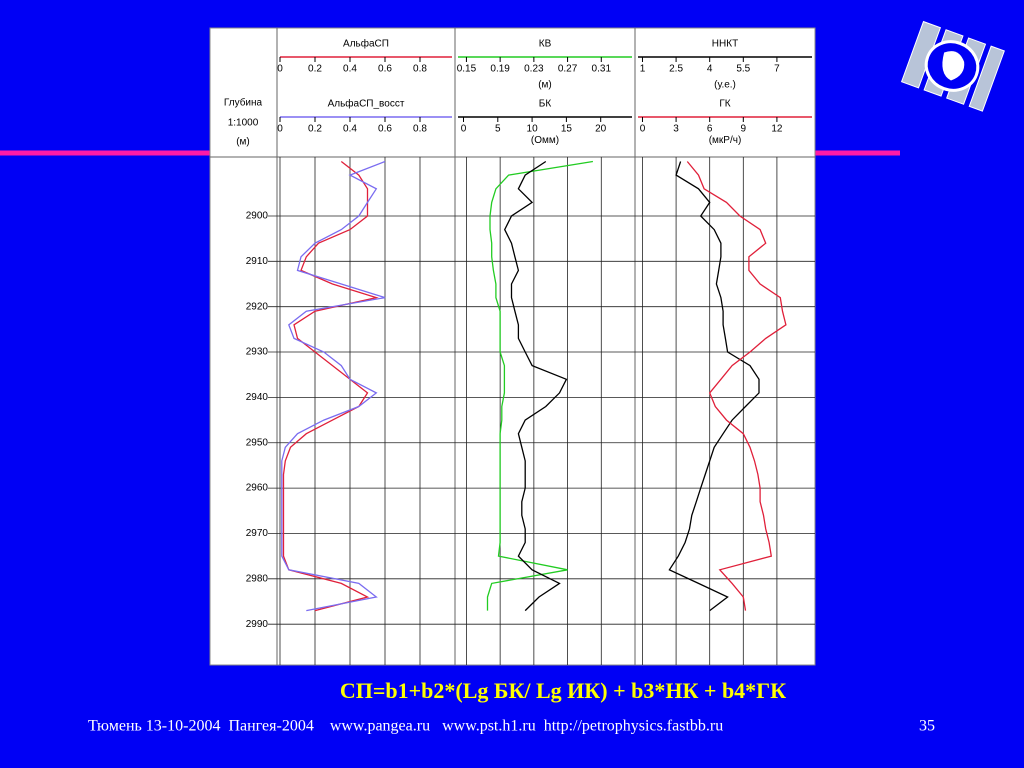  Describe the element at coordinates (710, 129) in the screenshot. I see `x-tick-label: 6` at that location.